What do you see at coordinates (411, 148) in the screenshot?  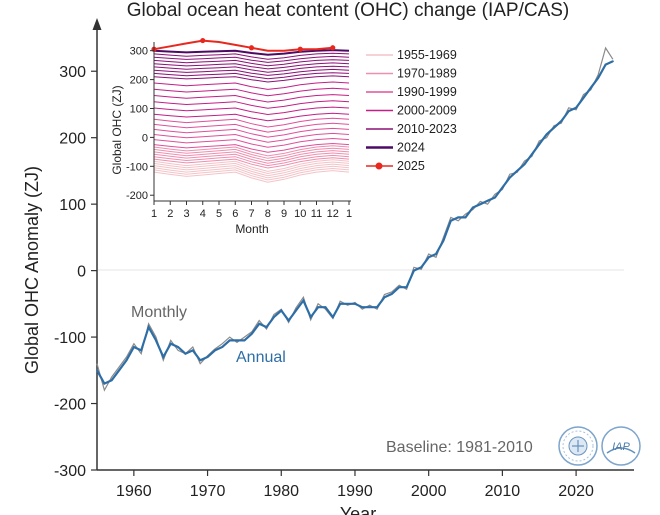 I see `legend-label: 2024` at bounding box center [411, 148].